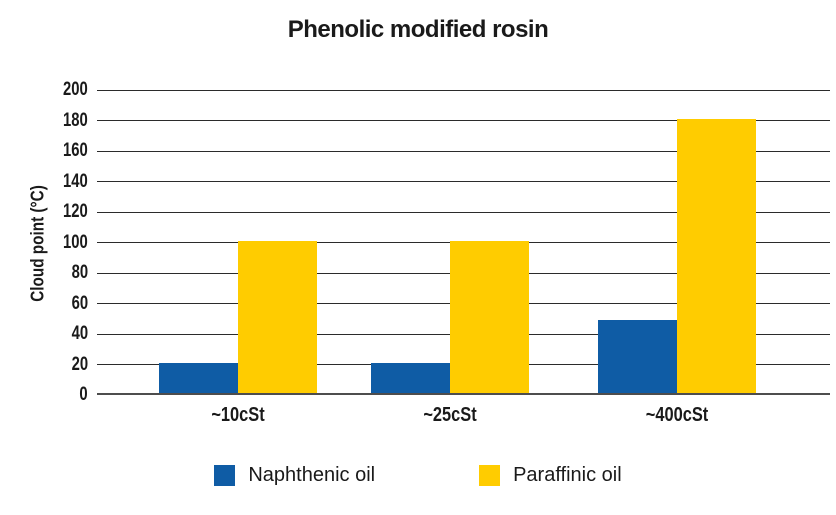 The height and width of the screenshot is (515, 836). I want to click on y-tick-label-text: 60, so click(79, 303).